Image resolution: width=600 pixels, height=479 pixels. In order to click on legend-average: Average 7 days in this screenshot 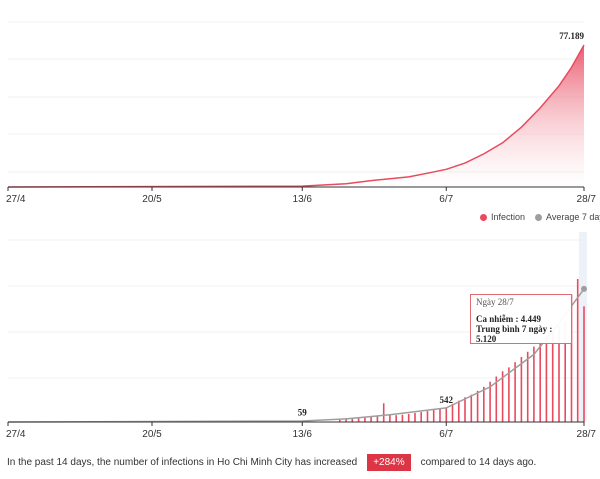, I will do `click(567, 217)`.